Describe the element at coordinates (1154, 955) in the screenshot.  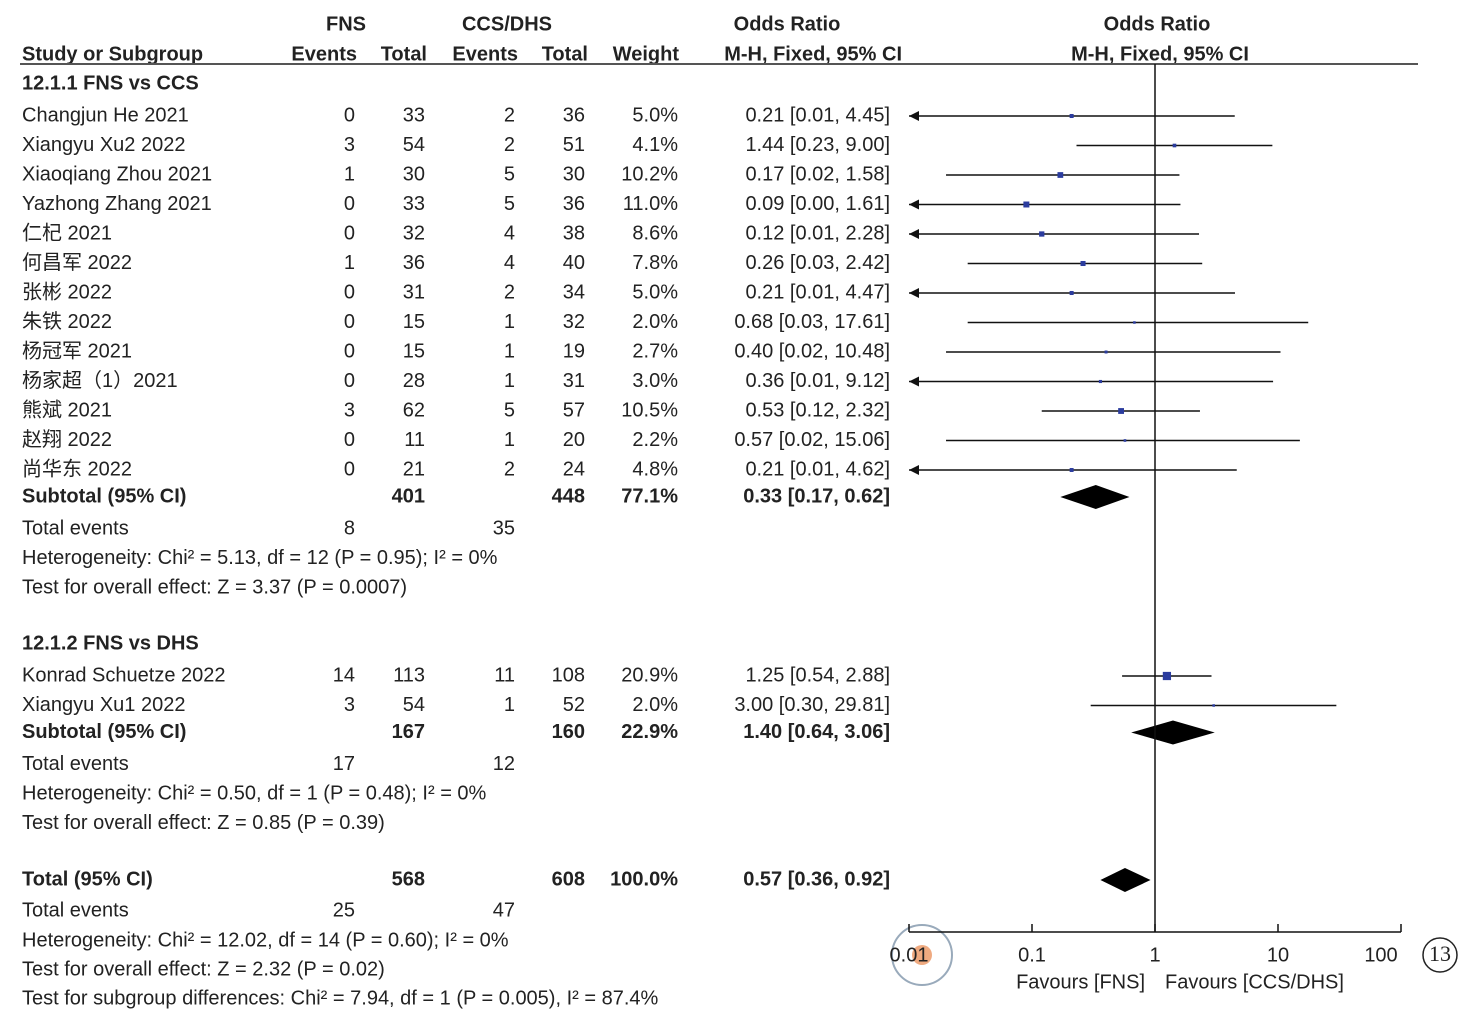
I see `x-tick-label: 1` at that location.